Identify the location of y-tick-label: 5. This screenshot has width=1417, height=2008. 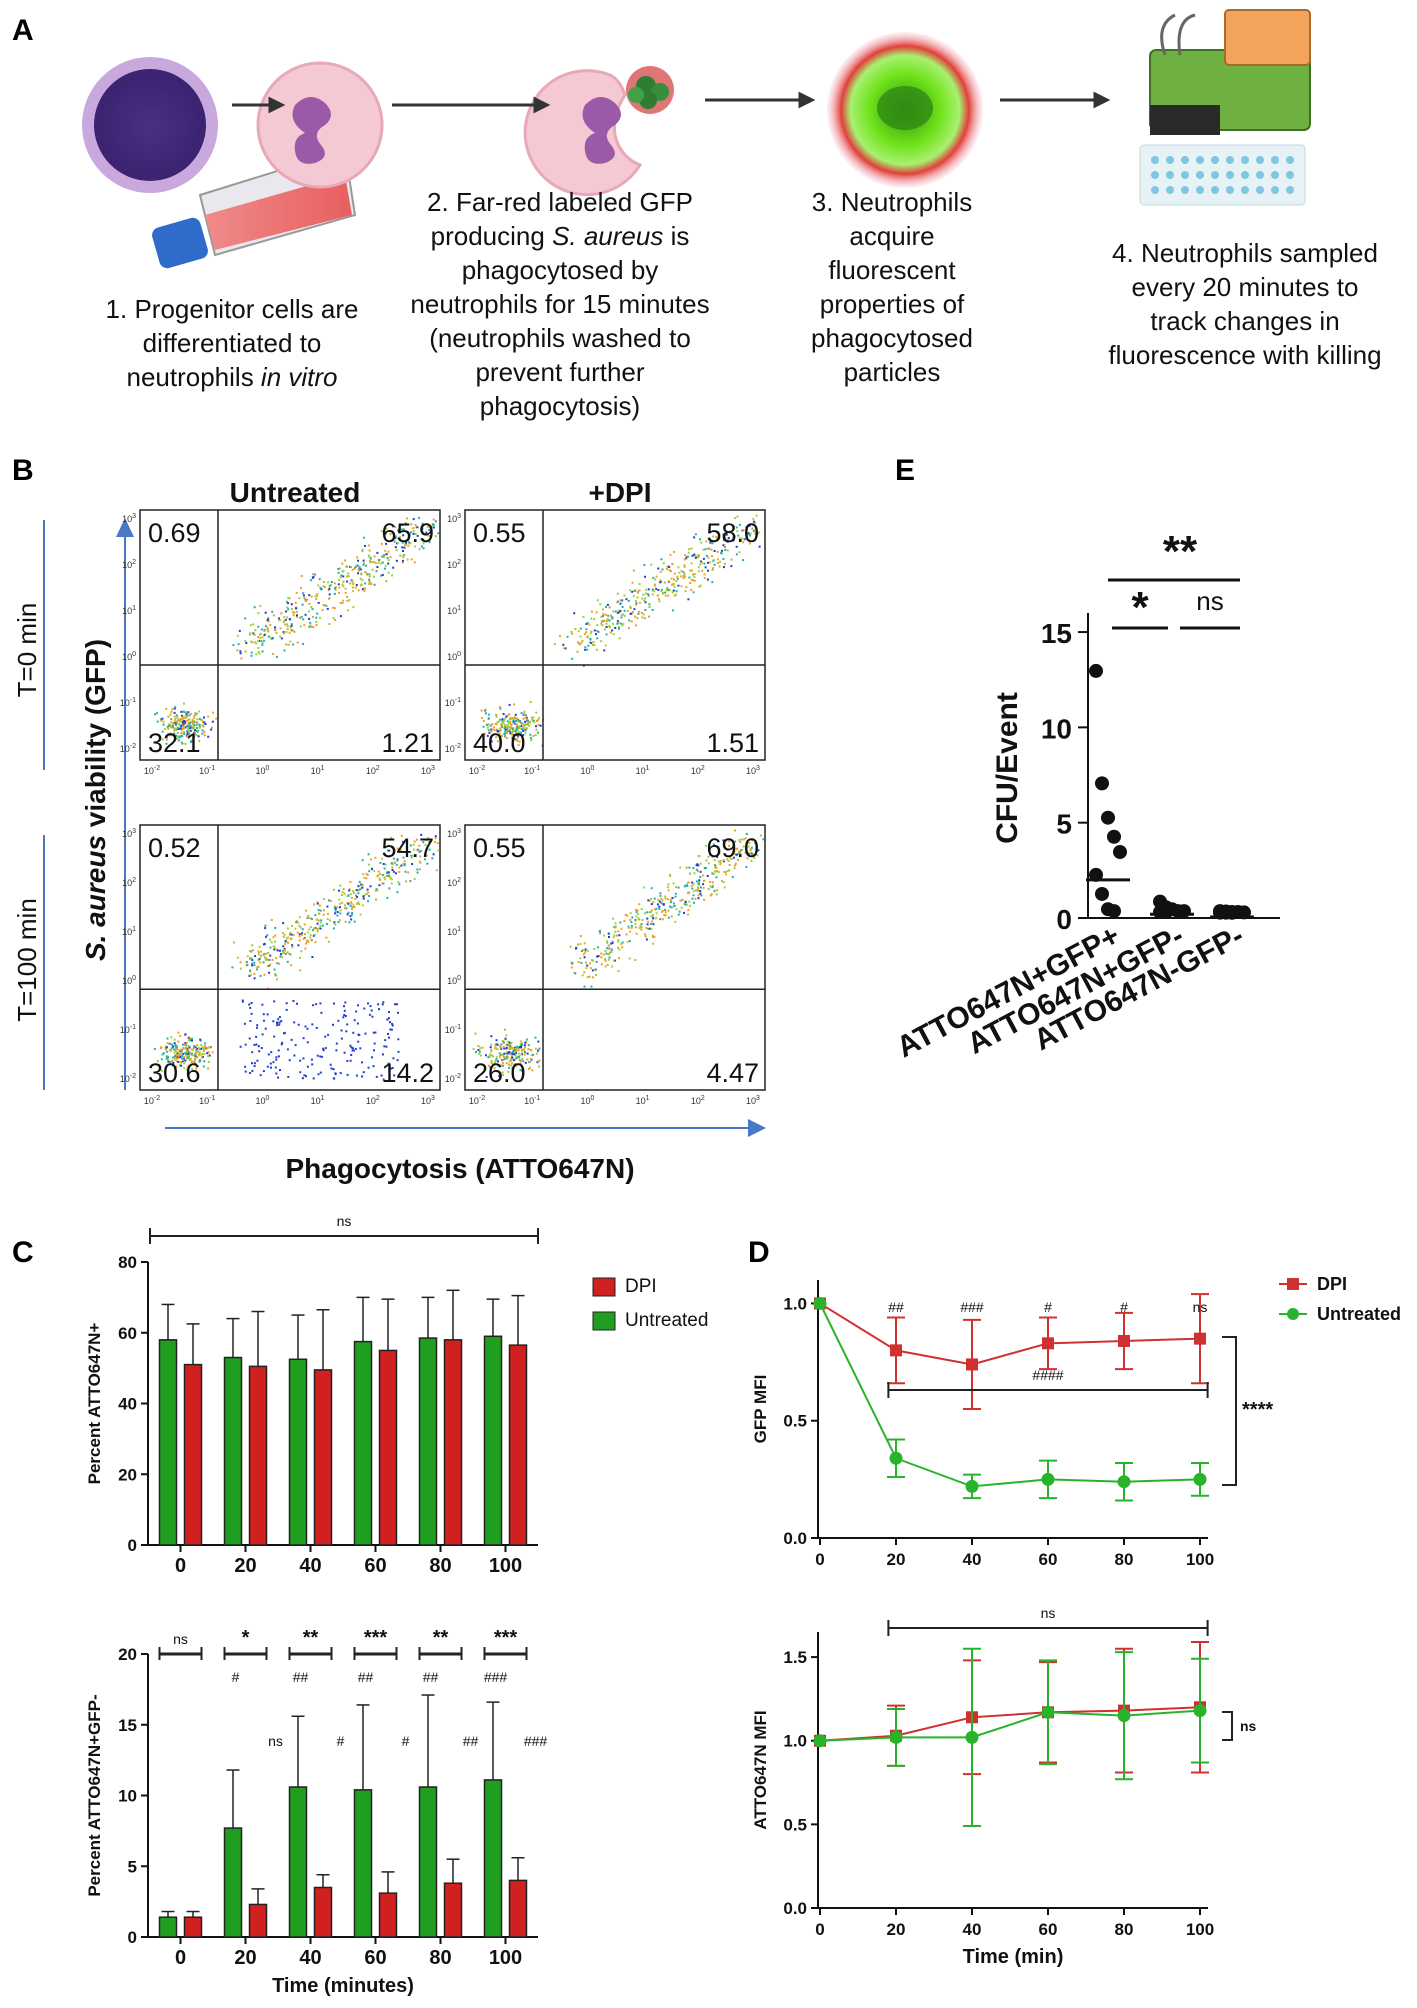
(1064, 824).